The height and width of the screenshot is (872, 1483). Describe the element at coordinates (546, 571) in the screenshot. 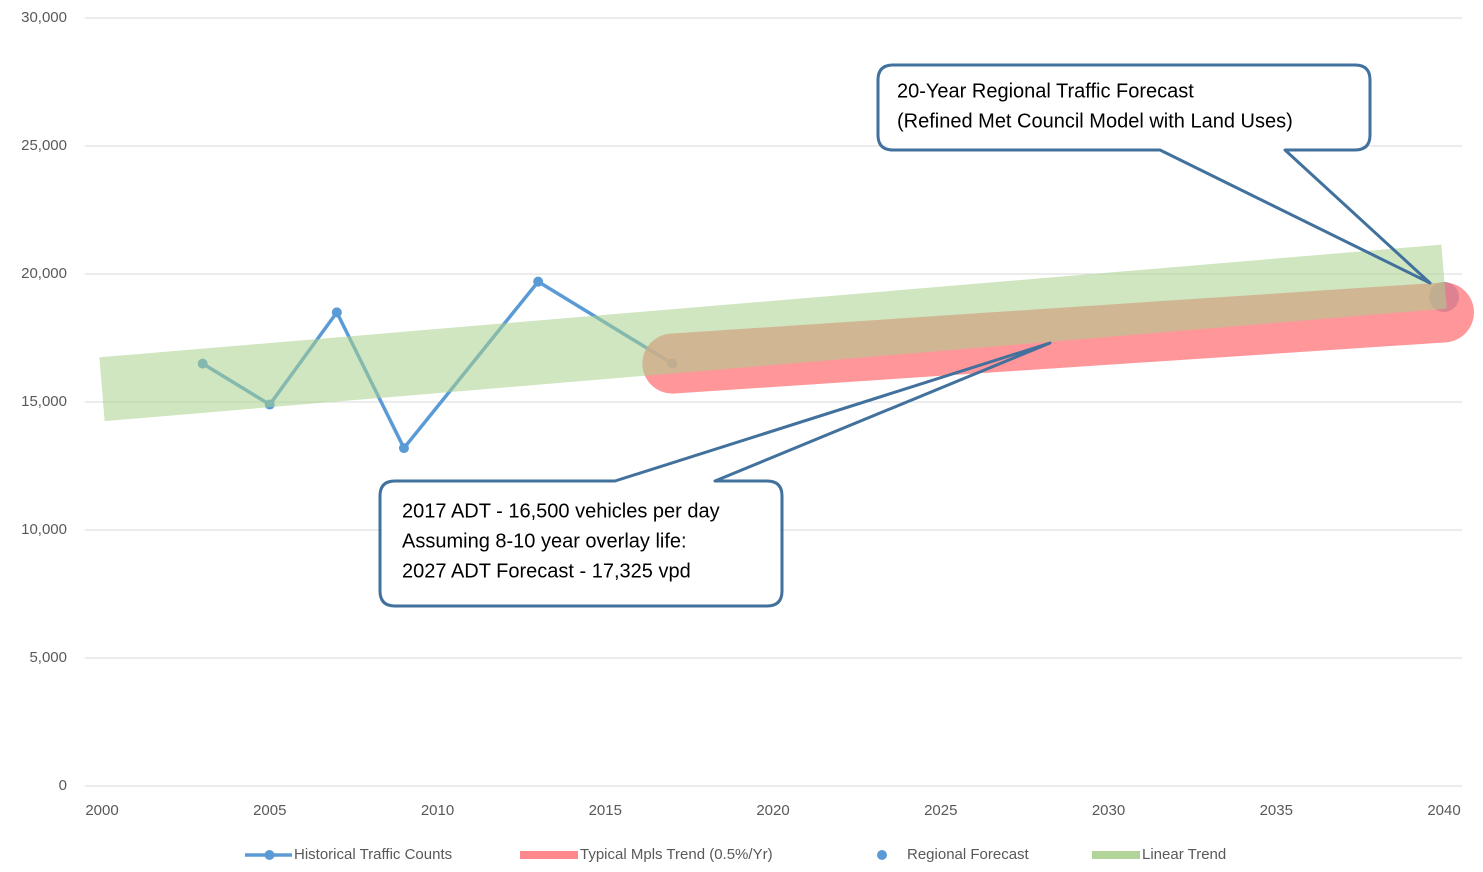

I see `annotation-text: 2027 ADT Forecast - 17,325 vpd` at that location.